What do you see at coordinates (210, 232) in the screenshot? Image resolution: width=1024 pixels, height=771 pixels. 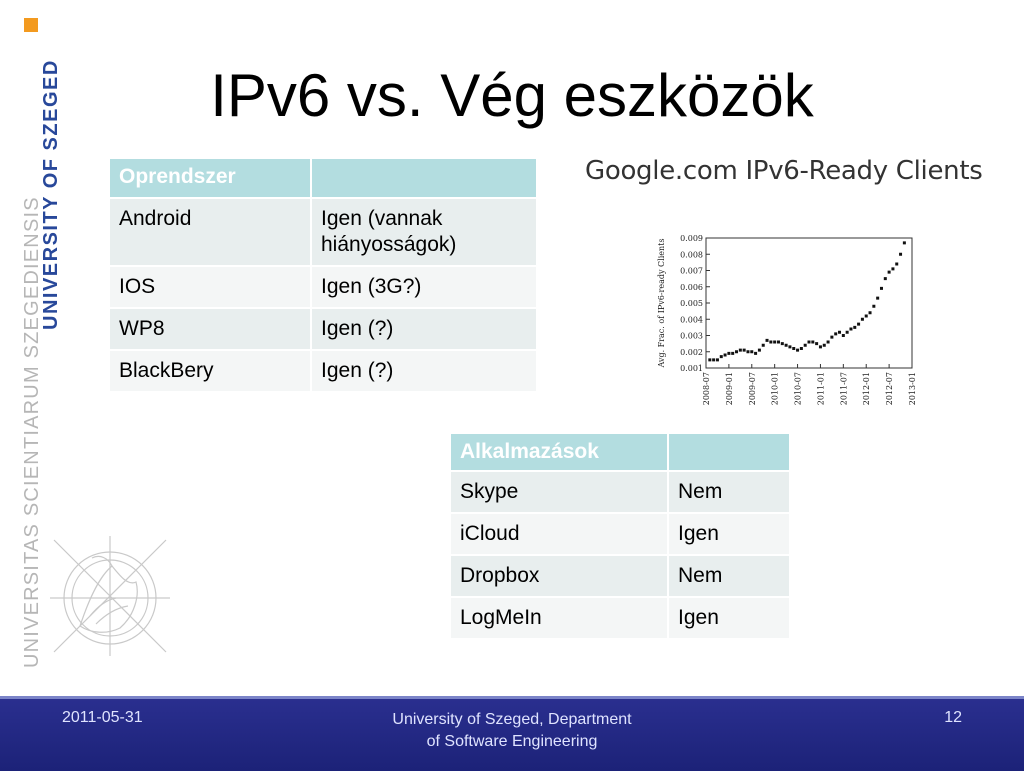 I see `os-name-cell: Android` at bounding box center [210, 232].